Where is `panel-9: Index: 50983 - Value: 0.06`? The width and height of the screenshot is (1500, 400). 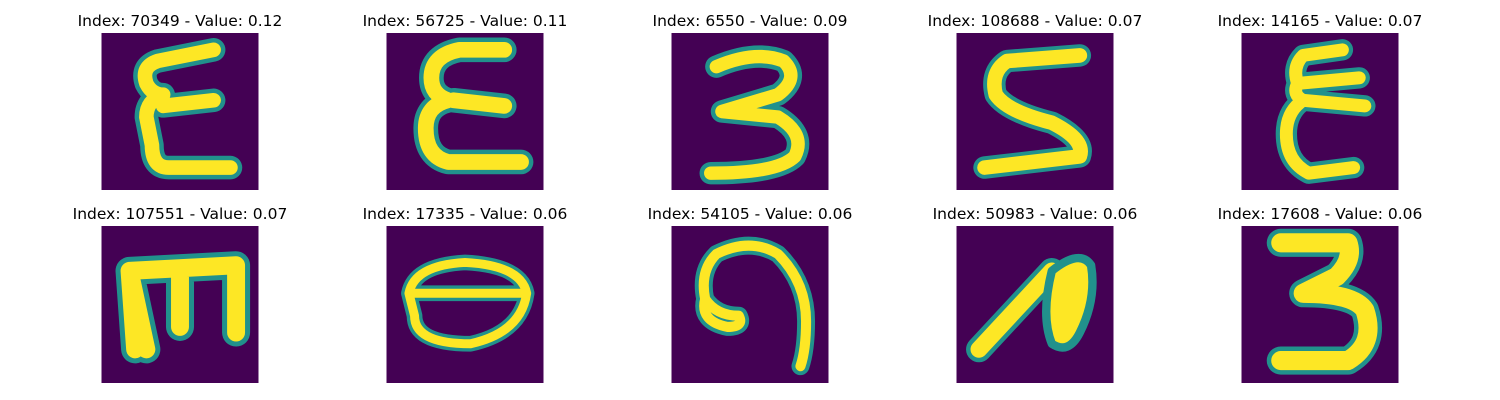
panel-9: Index: 50983 - Value: 0.06 is located at coordinates (1035, 295).